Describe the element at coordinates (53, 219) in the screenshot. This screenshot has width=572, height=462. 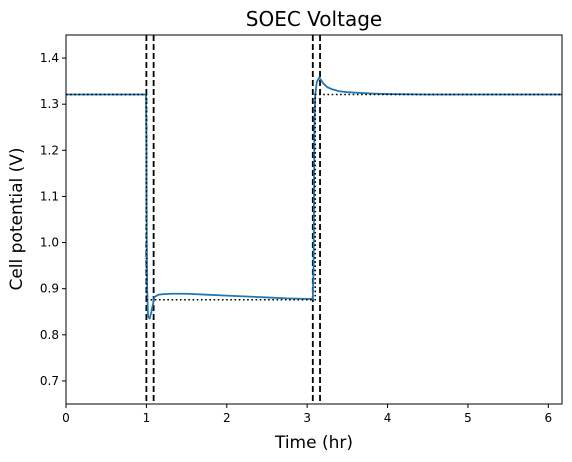
I see `y-axis-ticks: 0.7 0.8 0.9 1.0 1.1 1.2 1.3 1.4` at that location.